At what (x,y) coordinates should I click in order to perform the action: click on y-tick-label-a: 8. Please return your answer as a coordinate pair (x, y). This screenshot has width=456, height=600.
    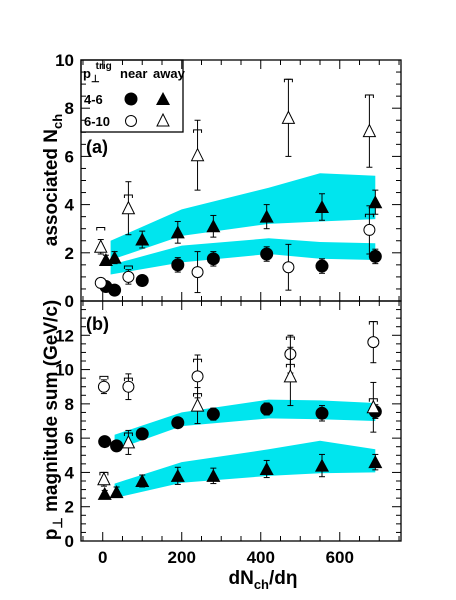
    Looking at the image, I should click on (69, 108).